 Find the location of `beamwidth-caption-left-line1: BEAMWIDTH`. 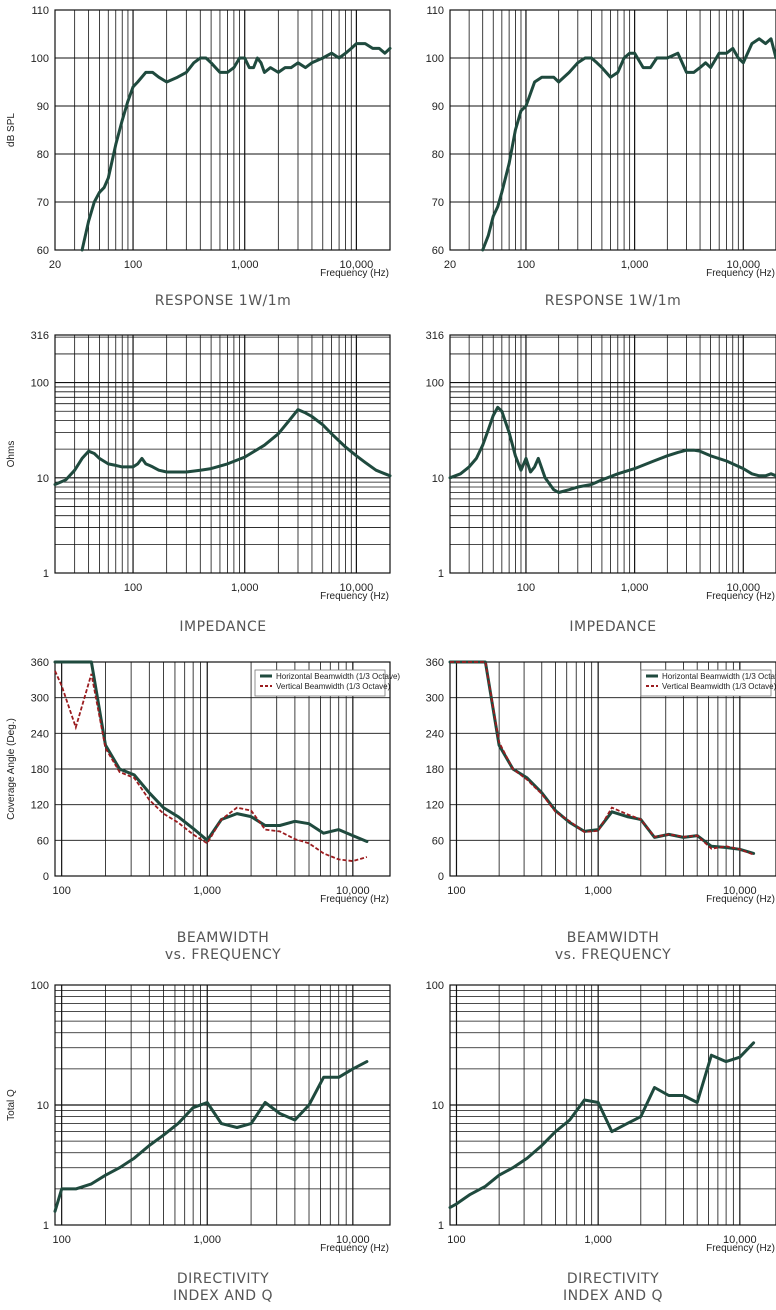

beamwidth-caption-left-line1: BEAMWIDTH is located at coordinates (223, 938).